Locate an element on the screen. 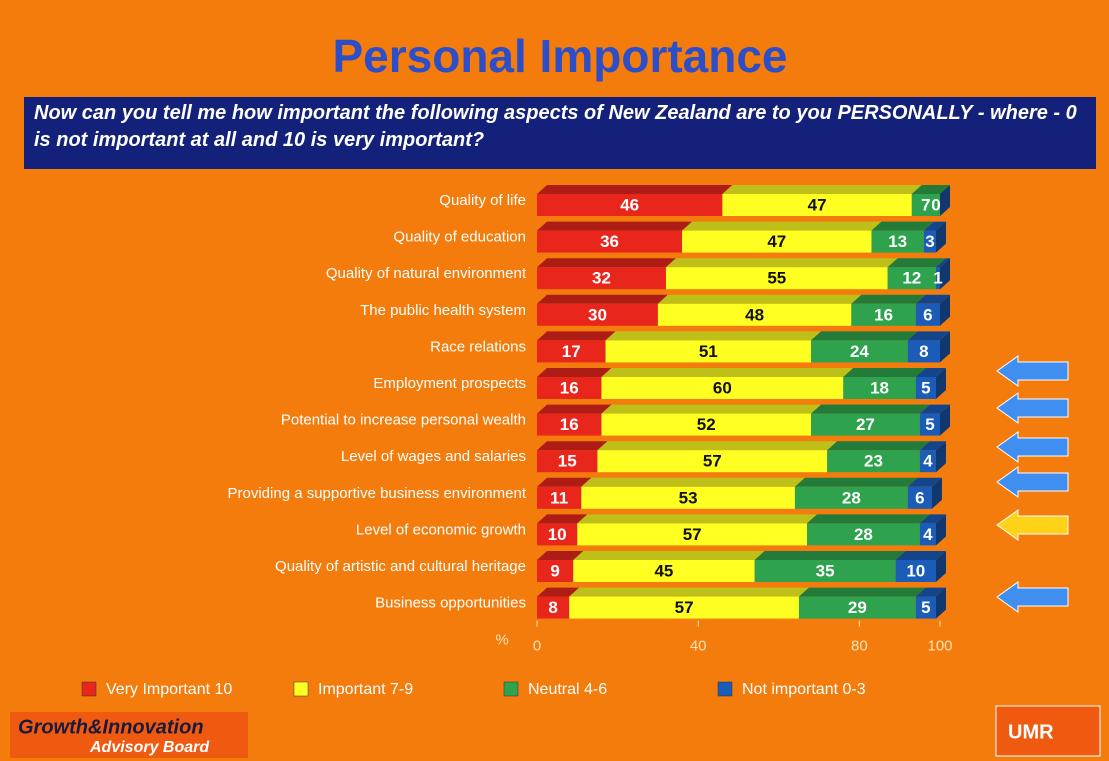 This screenshot has height=761, width=1109. value-label: 35 is located at coordinates (825, 570).